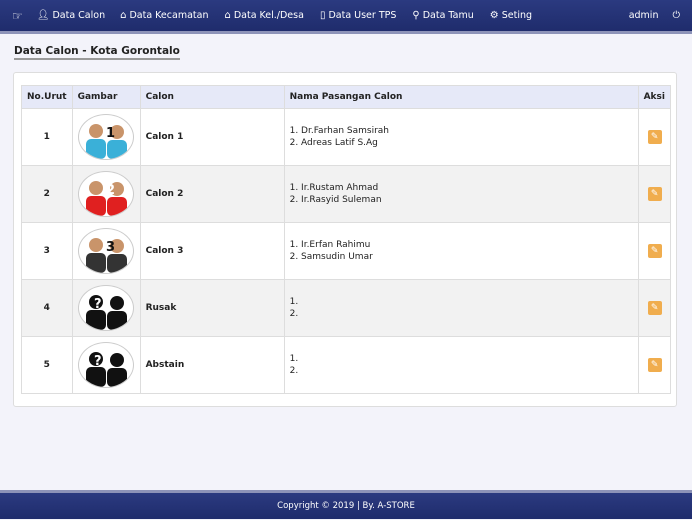 The width and height of the screenshot is (692, 520). I want to click on col-aksi: Aksi, so click(654, 97).